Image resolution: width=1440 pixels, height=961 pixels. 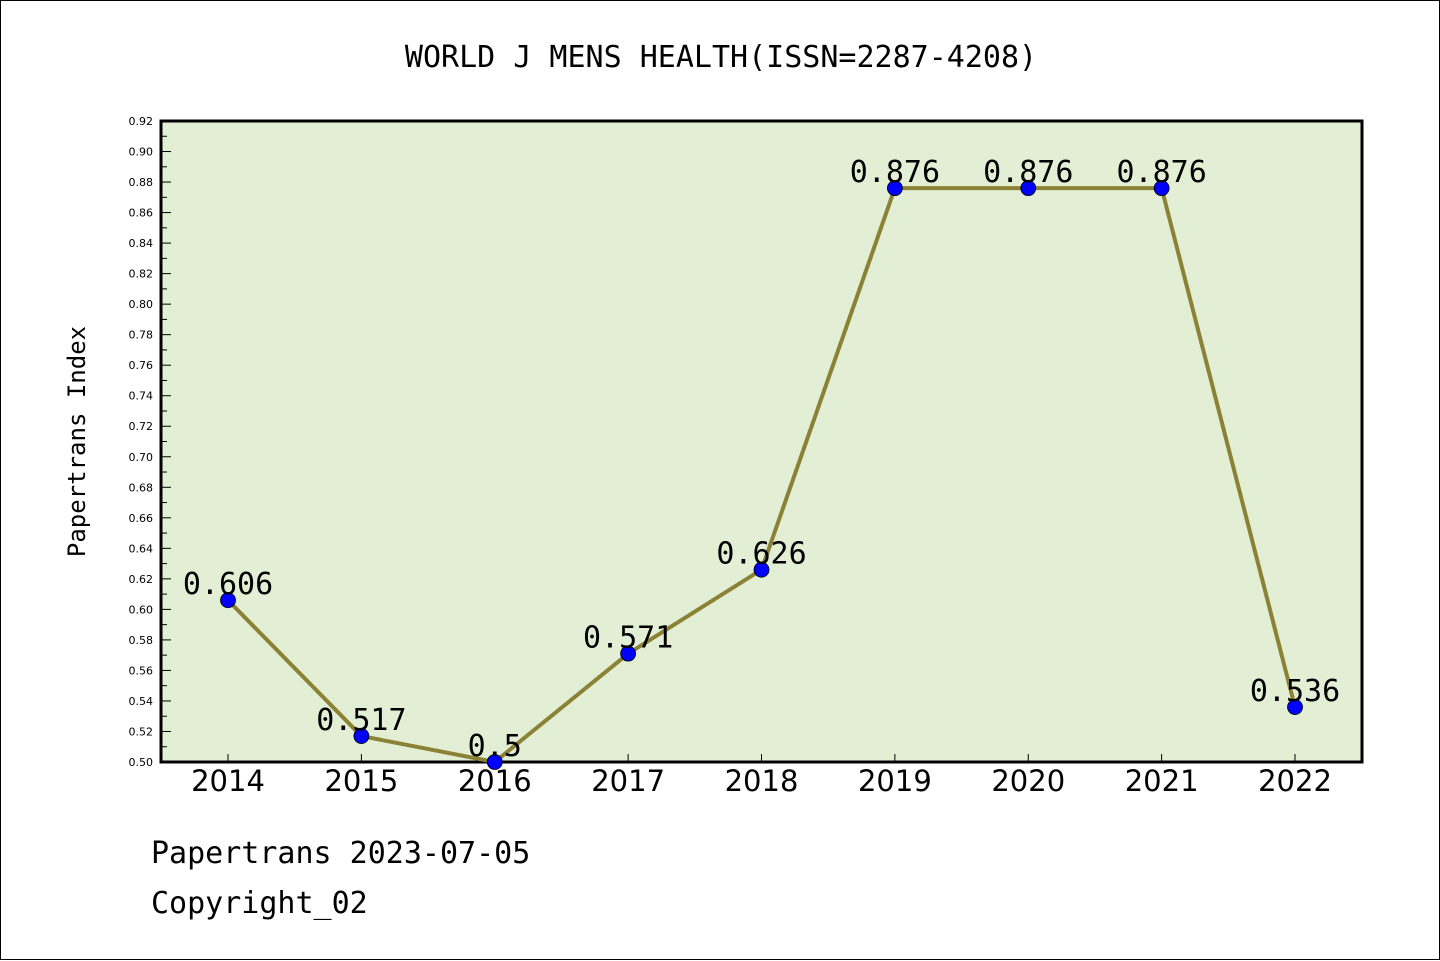 I want to click on footer-copyright: Copyright_02, so click(x=259, y=903).